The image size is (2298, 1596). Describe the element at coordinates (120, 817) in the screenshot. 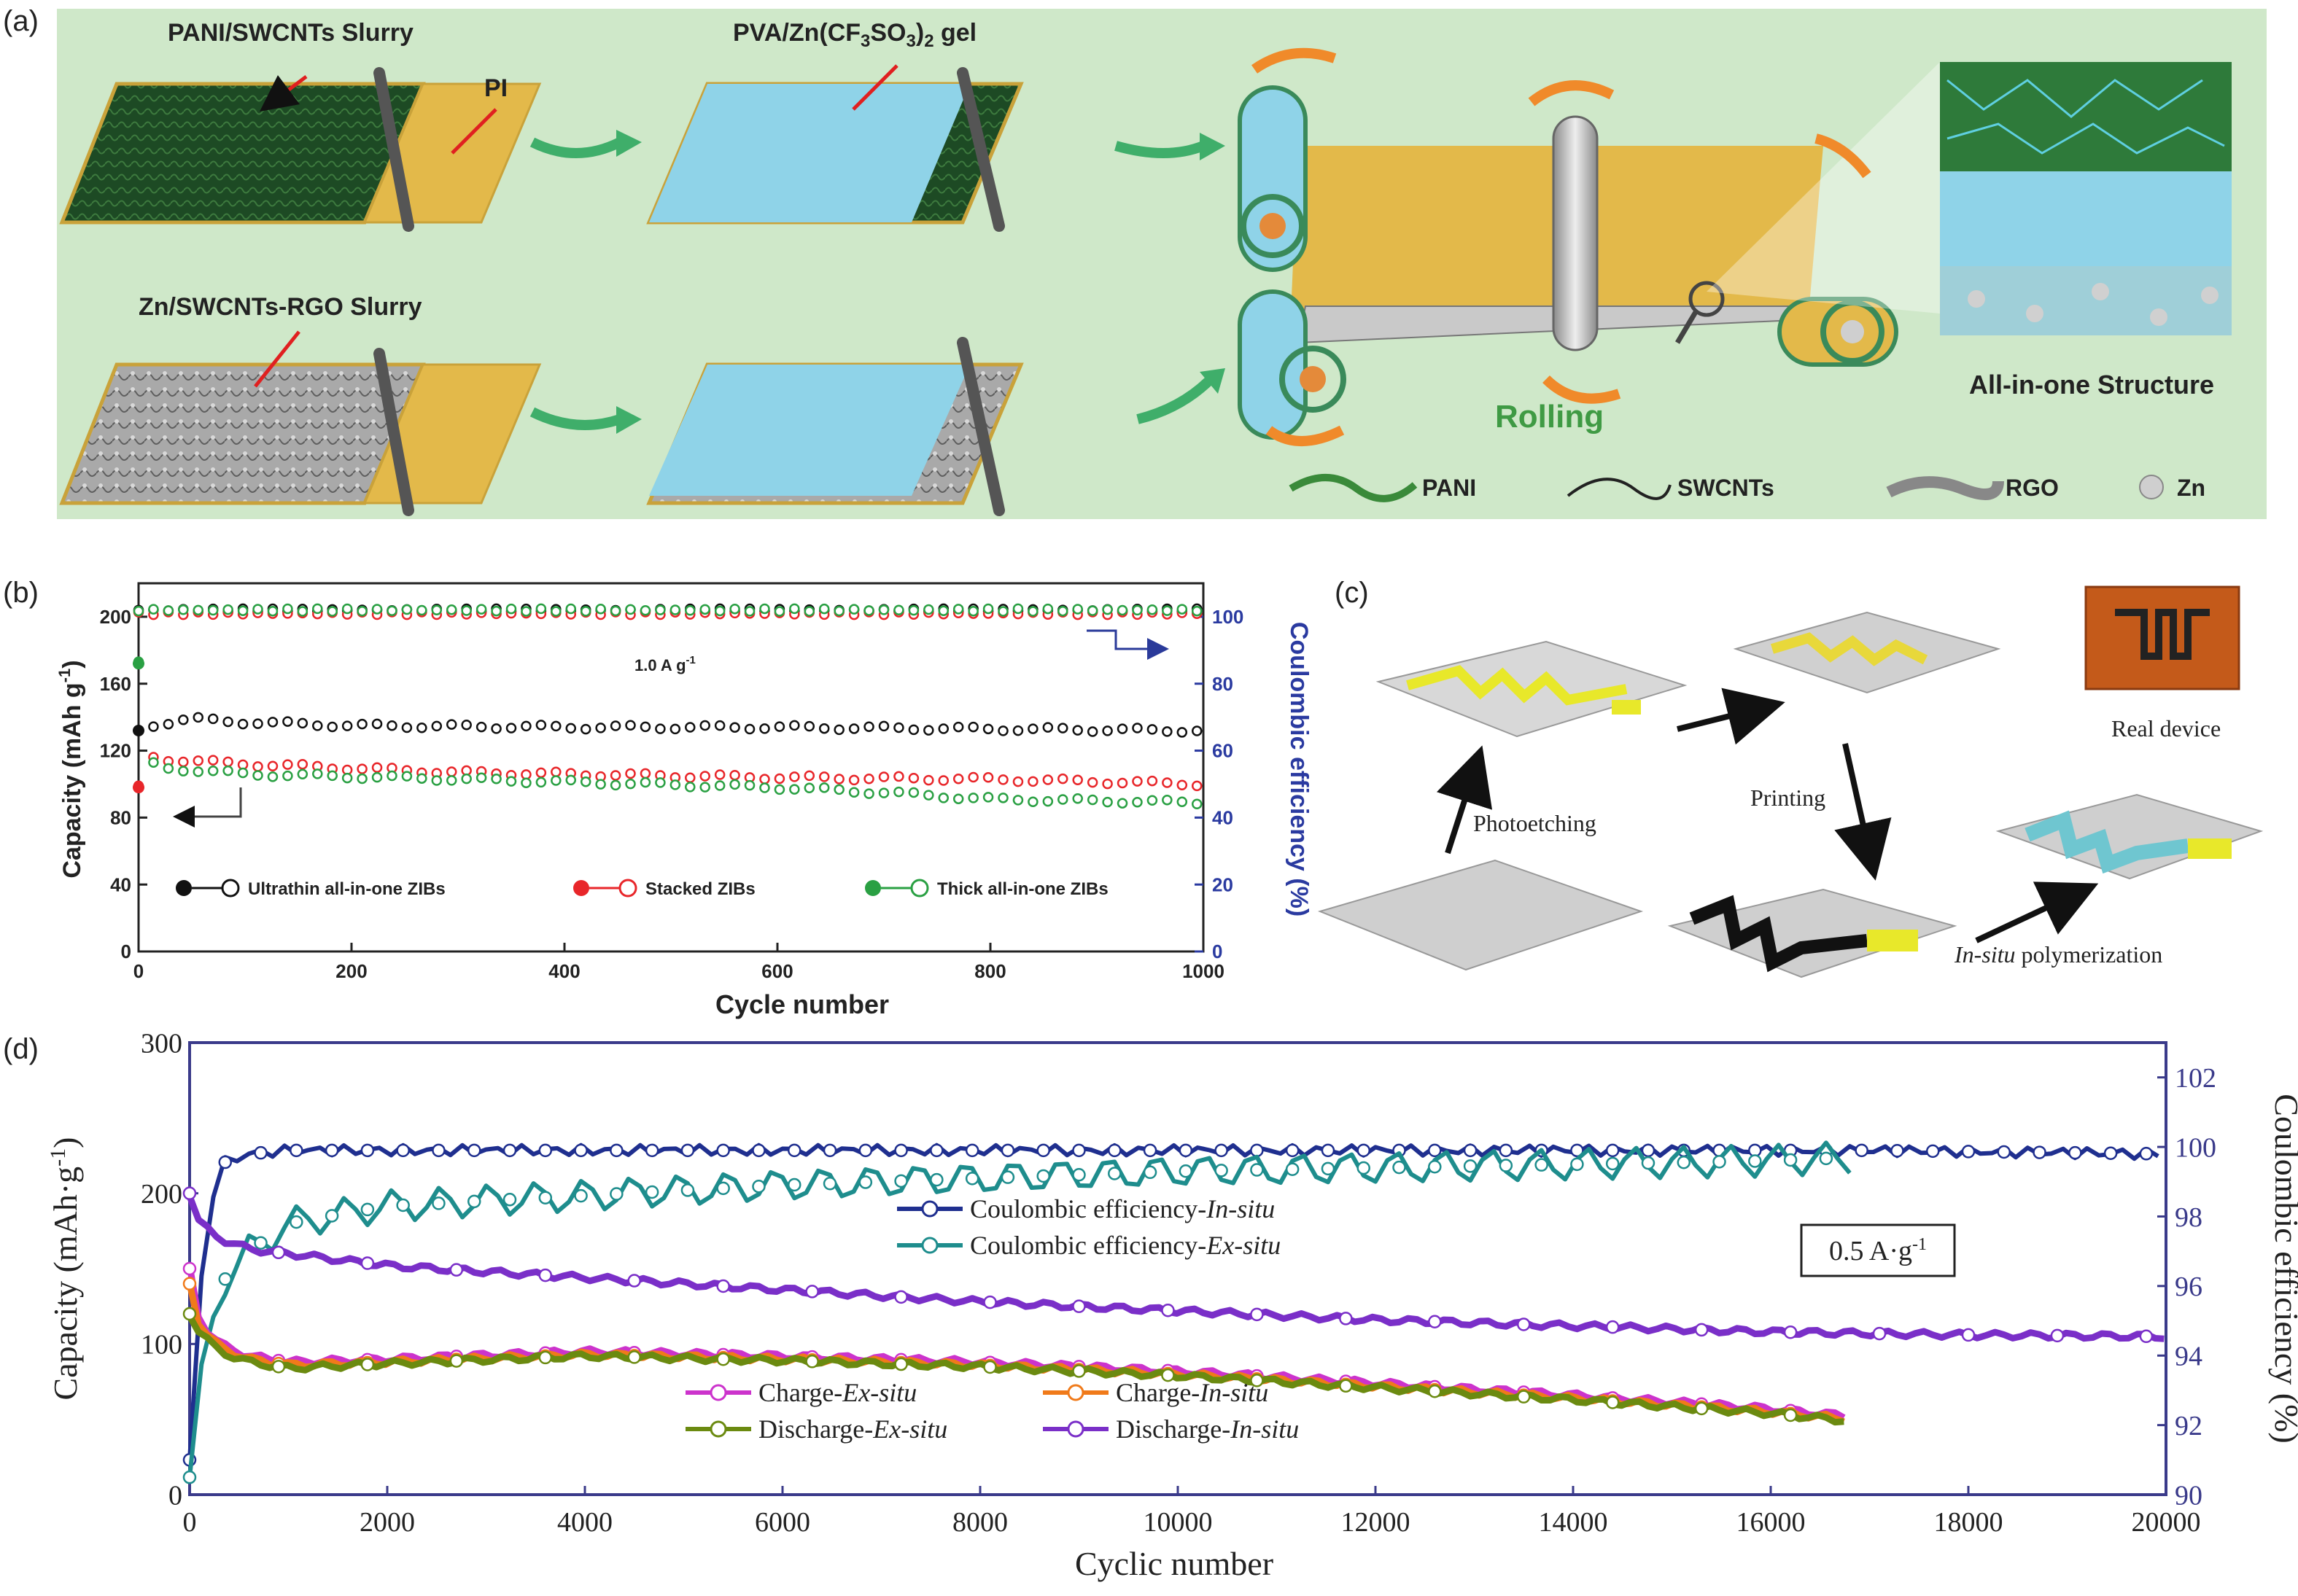

I see `y-tick-label: 80` at that location.